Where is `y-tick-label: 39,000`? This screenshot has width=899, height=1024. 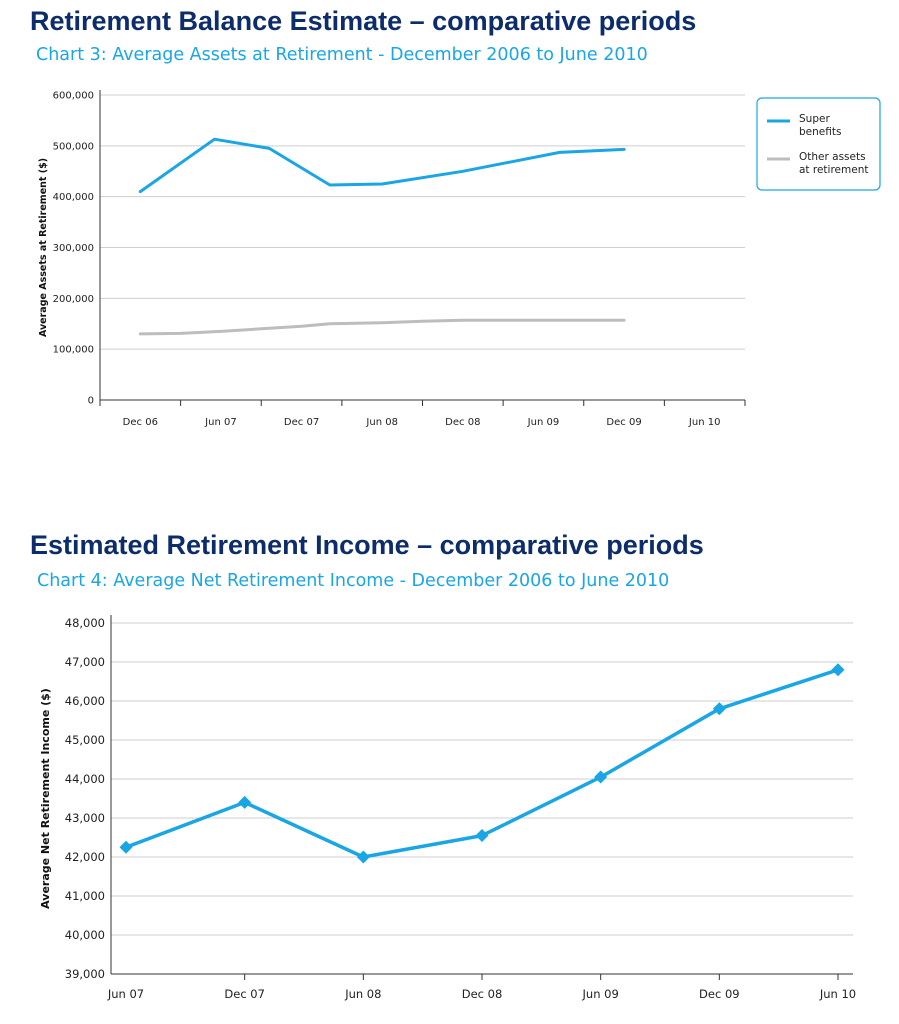 y-tick-label: 39,000 is located at coordinates (85, 974).